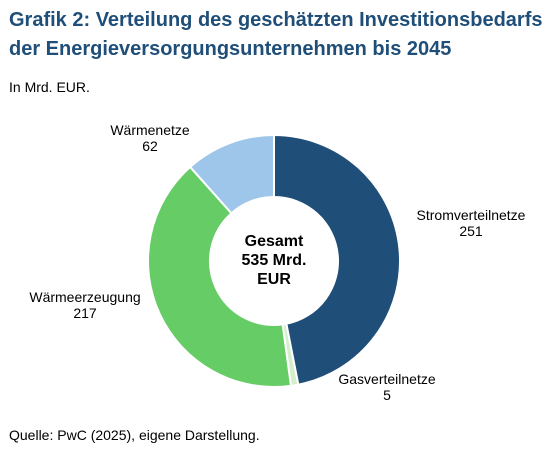  Describe the element at coordinates (387, 395) in the screenshot. I see `slice-label-gasverteilnetze-value: 5` at that location.